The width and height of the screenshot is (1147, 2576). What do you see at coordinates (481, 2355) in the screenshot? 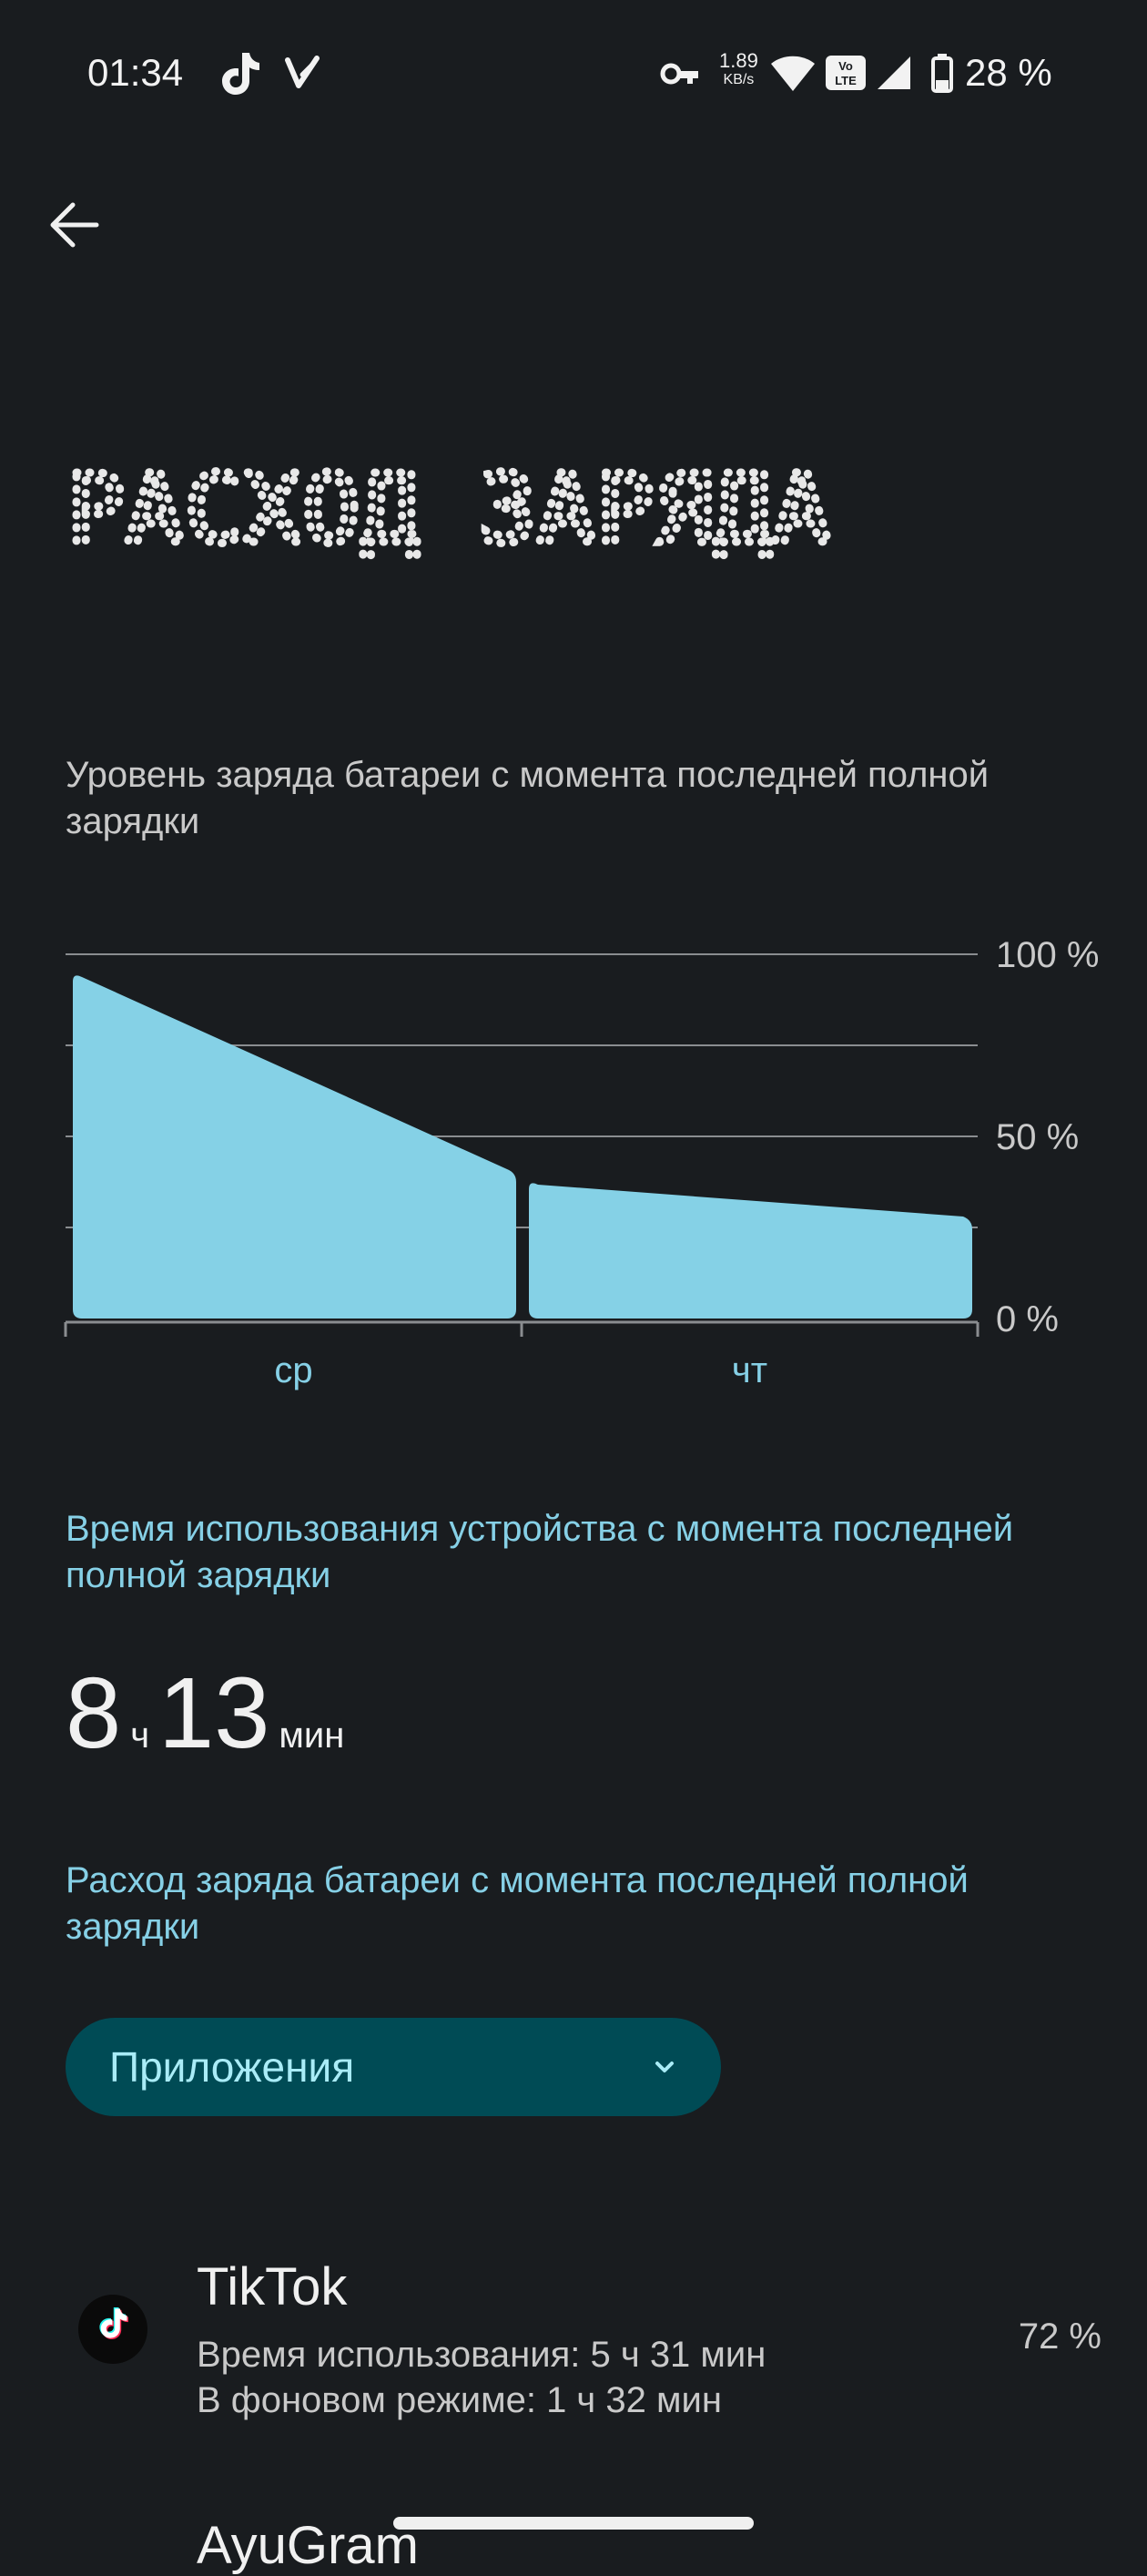
I see `app-usage-time: Время использования: 5 ч 31 мин` at bounding box center [481, 2355].